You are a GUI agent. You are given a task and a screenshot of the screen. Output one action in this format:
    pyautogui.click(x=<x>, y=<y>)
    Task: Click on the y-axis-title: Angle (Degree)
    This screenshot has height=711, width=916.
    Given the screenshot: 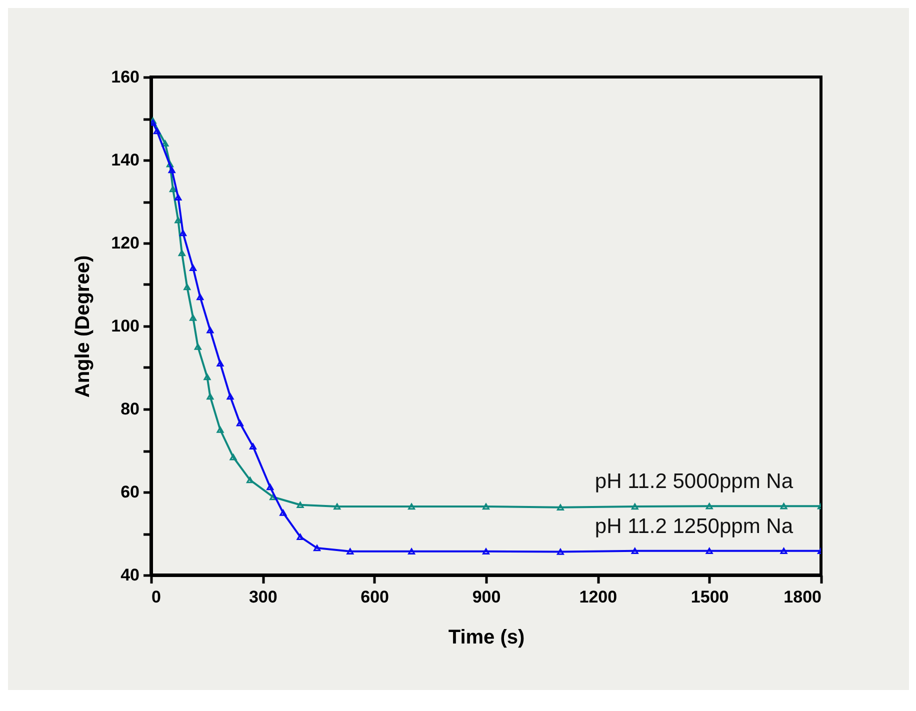 What is the action you would take?
    pyautogui.click(x=83, y=326)
    